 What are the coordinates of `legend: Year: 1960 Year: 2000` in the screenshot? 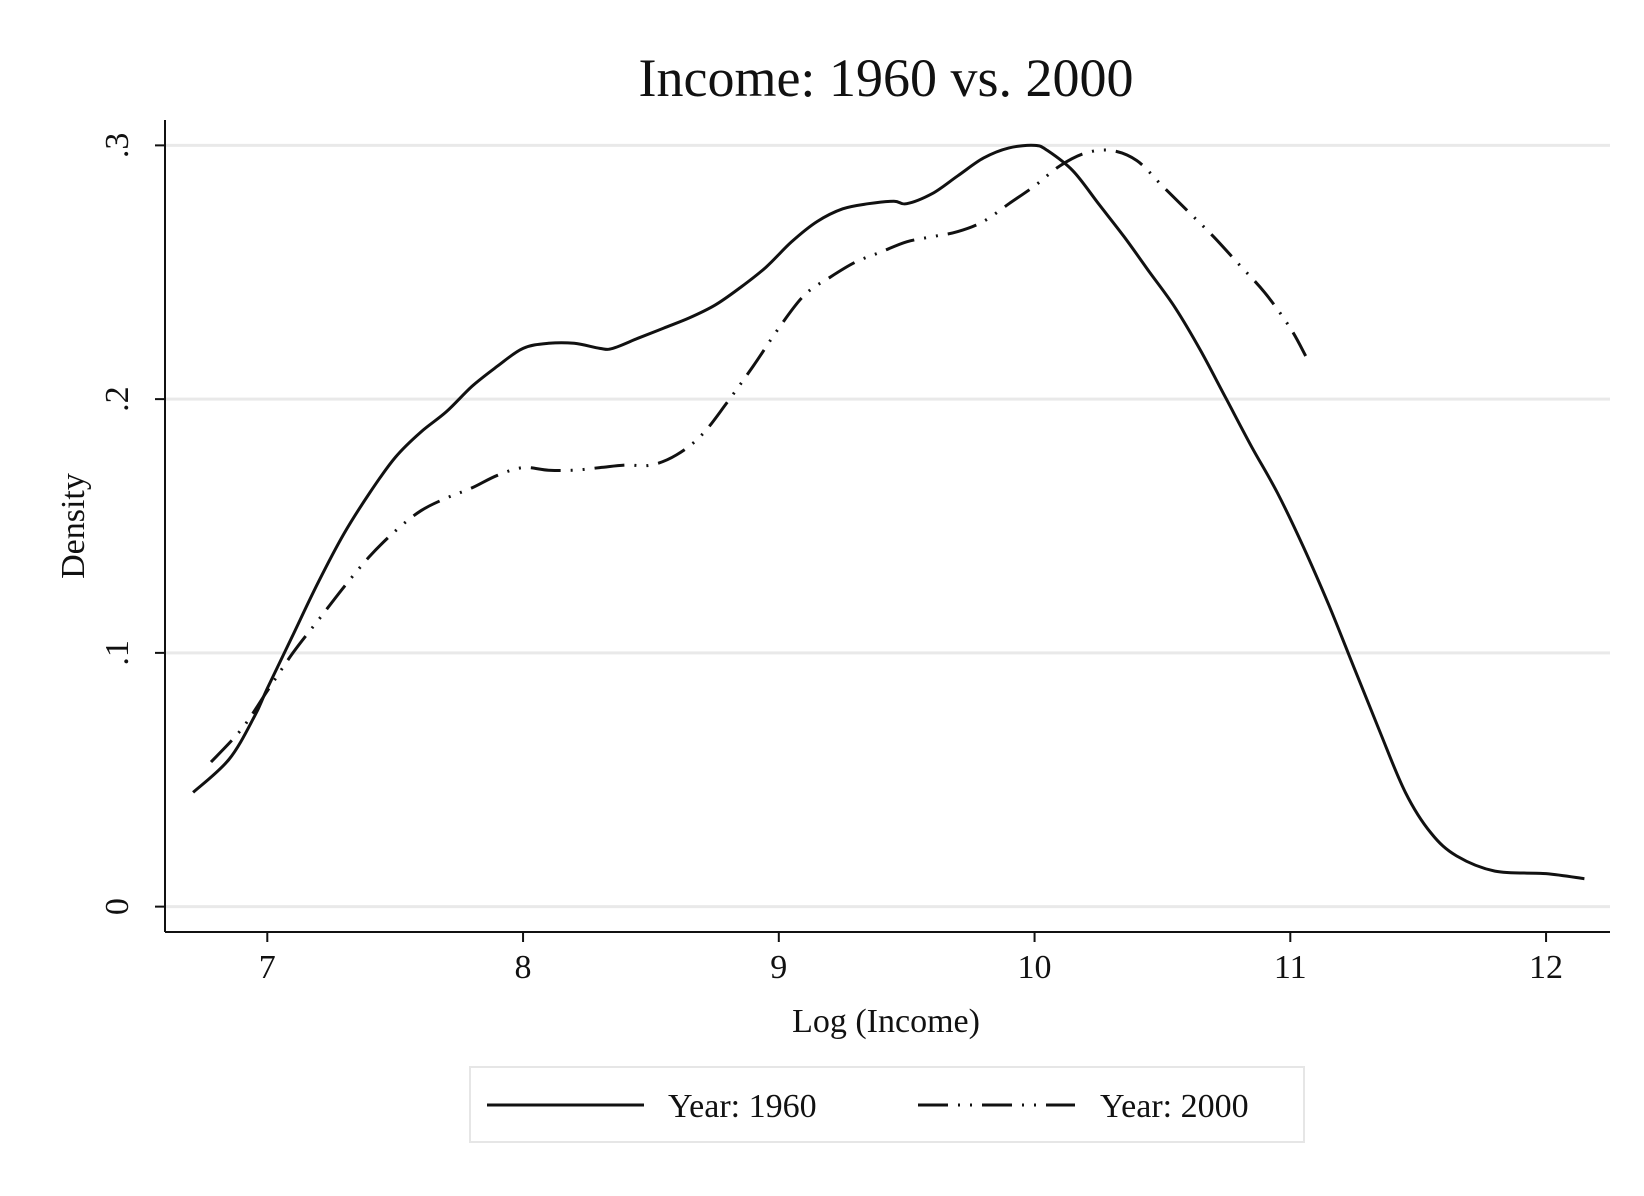 It's located at (887, 1104).